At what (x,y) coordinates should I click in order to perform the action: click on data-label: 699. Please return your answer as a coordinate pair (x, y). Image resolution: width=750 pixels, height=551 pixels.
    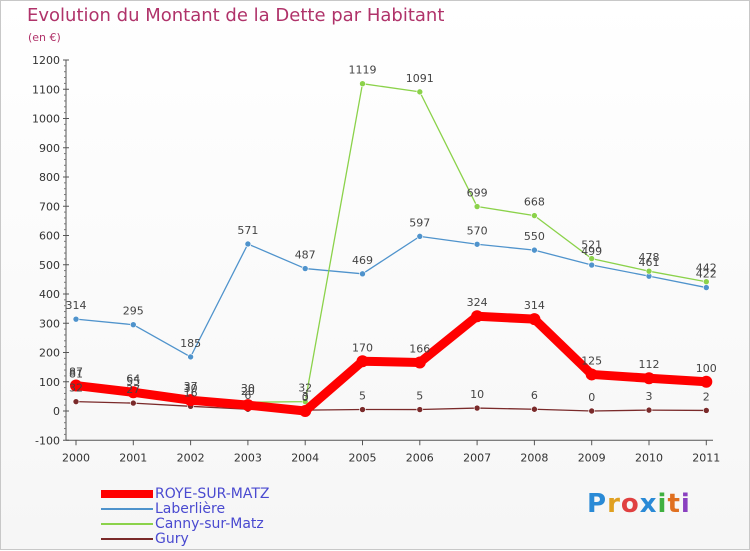
    Looking at the image, I should click on (477, 193).